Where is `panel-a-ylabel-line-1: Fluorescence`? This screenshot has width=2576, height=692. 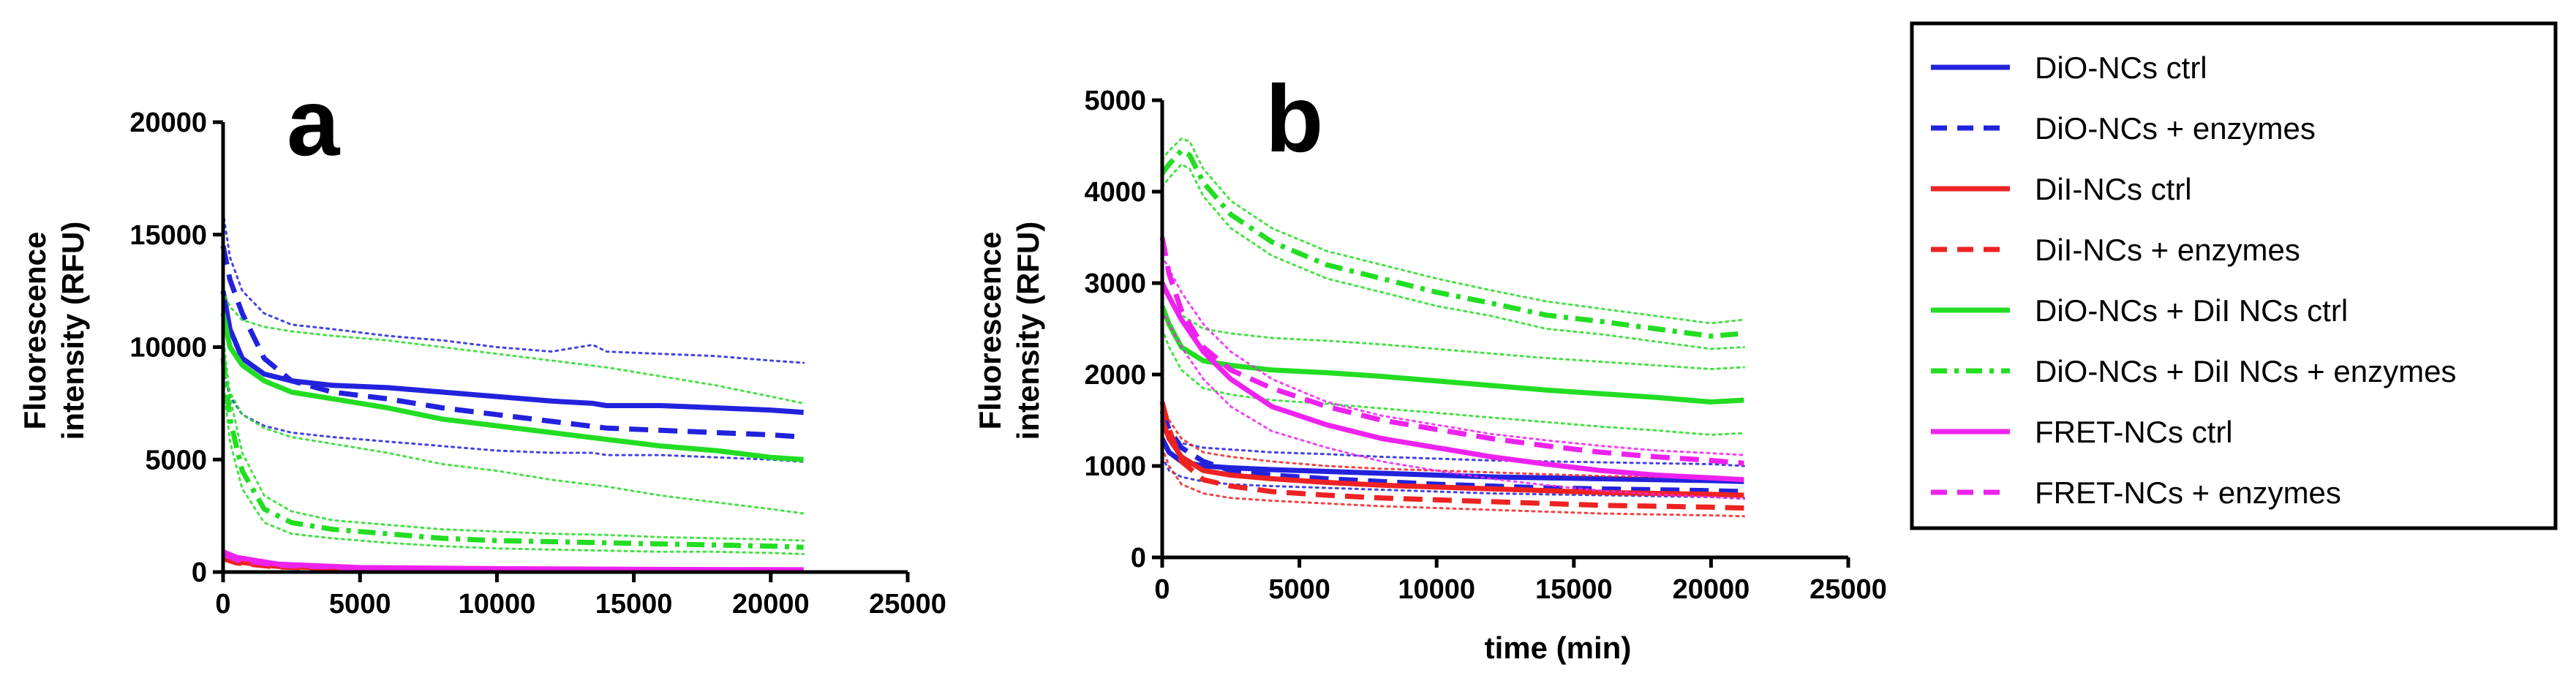
panel-a-ylabel-line-1: Fluorescence is located at coordinates (35, 331).